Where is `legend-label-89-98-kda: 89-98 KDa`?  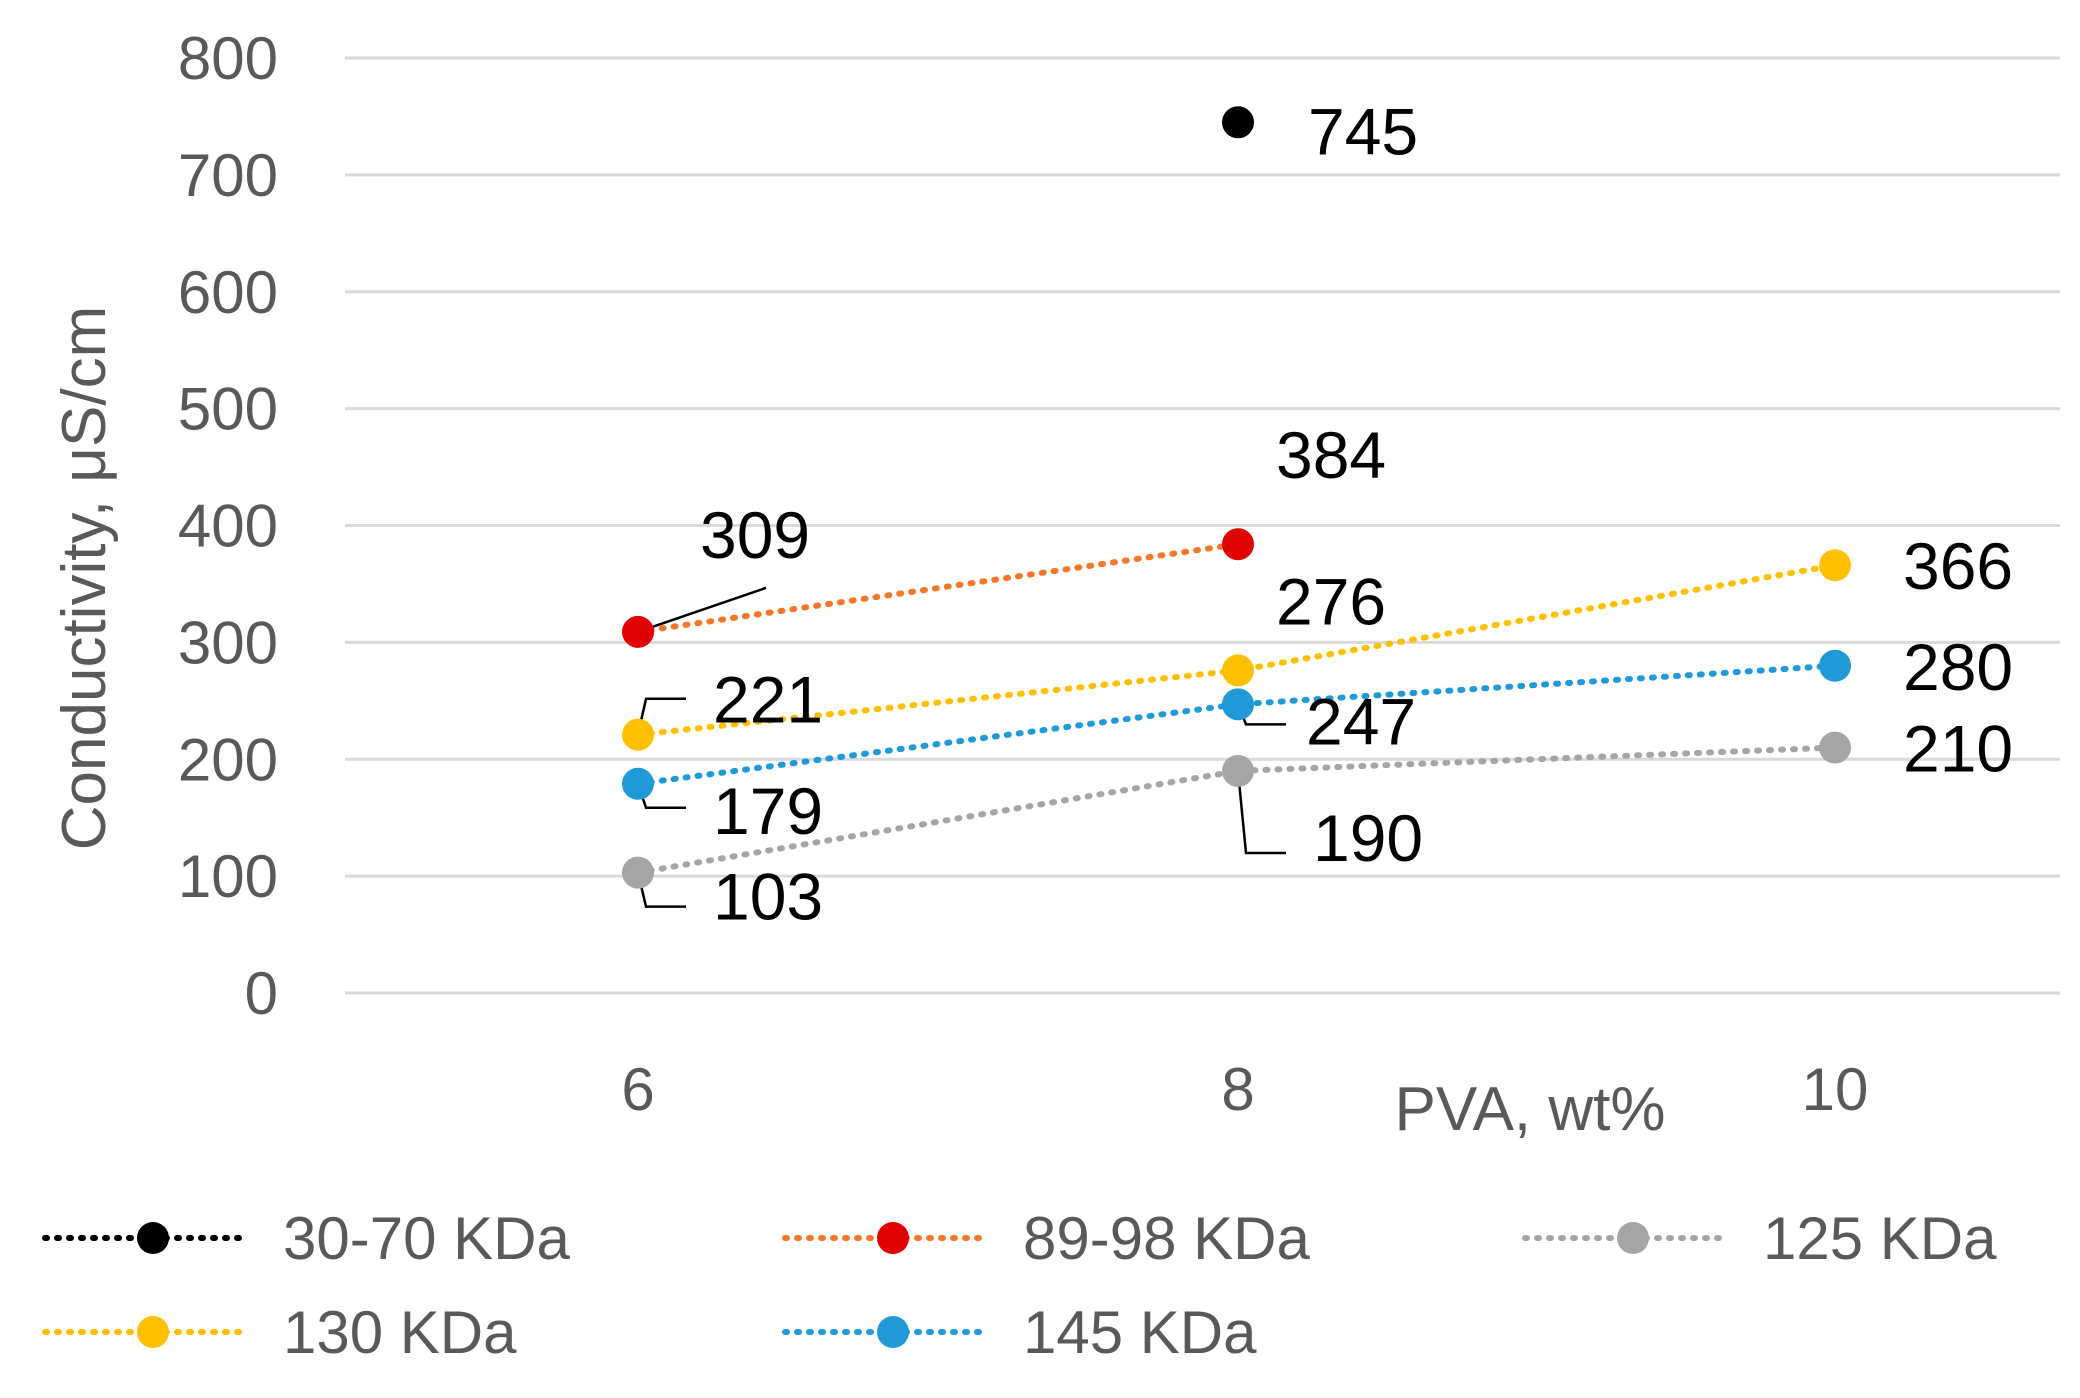
legend-label-89-98-kda: 89-98 KDa is located at coordinates (1166, 1238).